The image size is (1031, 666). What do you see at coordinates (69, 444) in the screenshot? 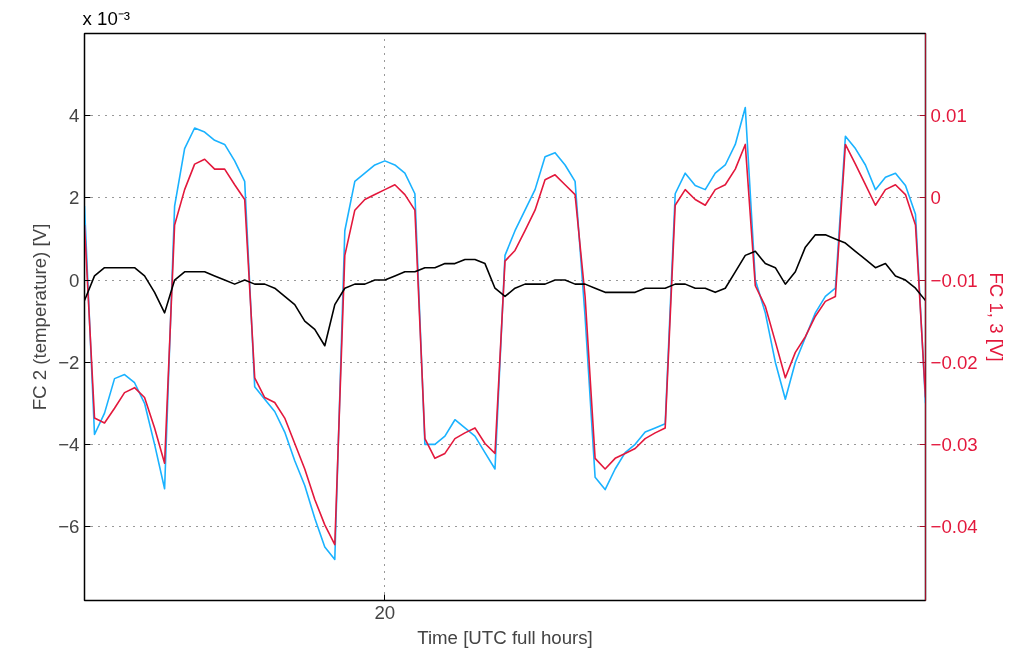
I see `y-tick-label: −4` at bounding box center [69, 444].